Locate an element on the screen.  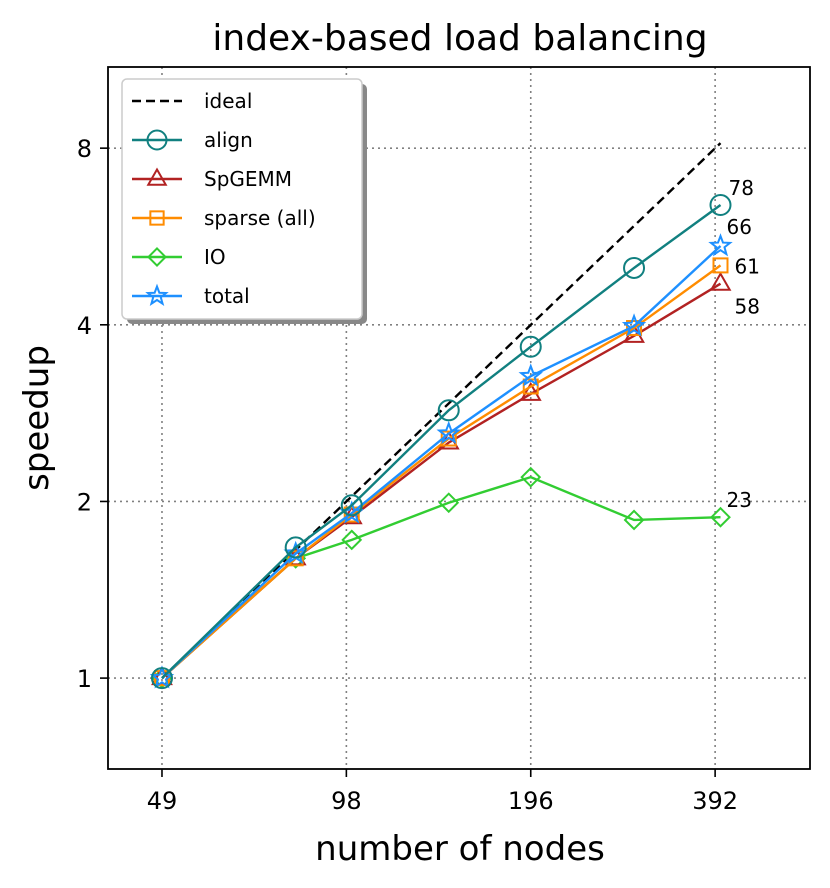
legend-entry-spgemm: SpGEMM is located at coordinates (212, 179).